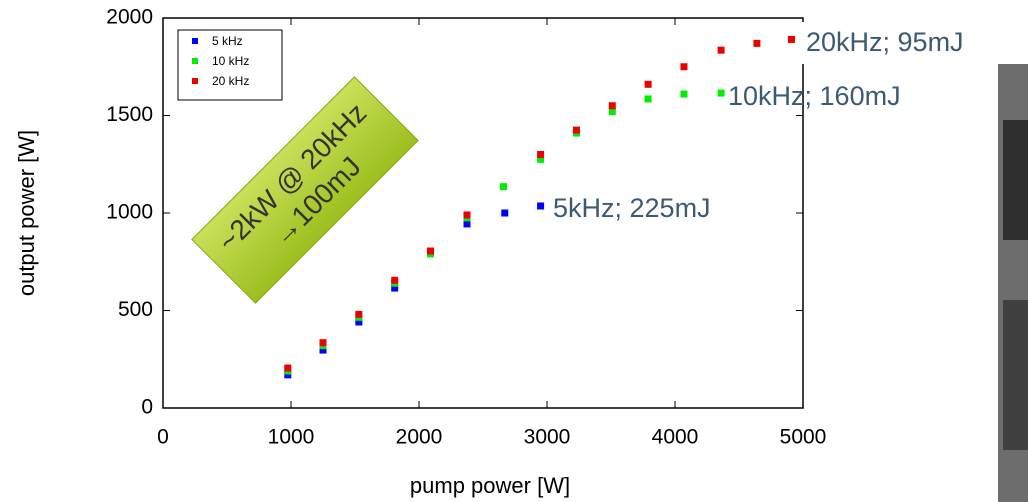 This screenshot has height=502, width=1028. What do you see at coordinates (814, 96) in the screenshot?
I see `annotation: 10kHz; 160mJ` at bounding box center [814, 96].